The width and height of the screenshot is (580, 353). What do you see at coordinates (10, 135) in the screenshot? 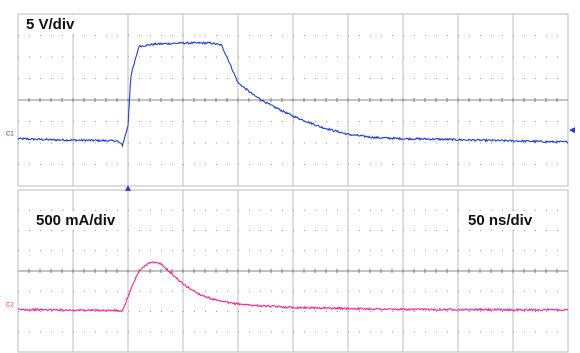
I see `ch1-channel-marker: C1` at bounding box center [10, 135].